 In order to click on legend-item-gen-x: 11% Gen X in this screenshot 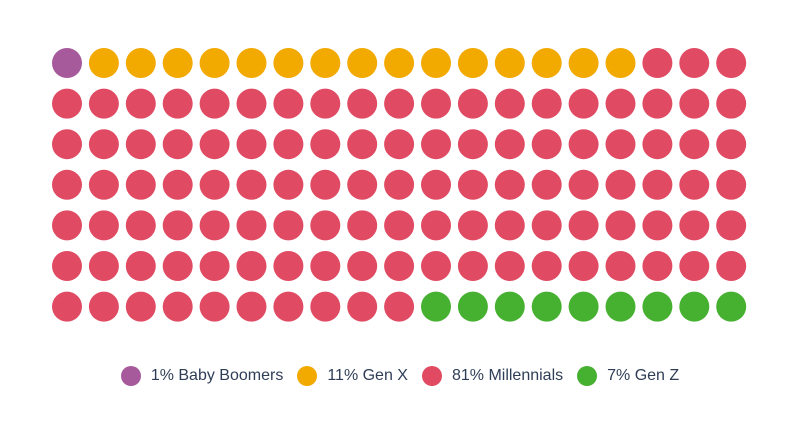, I will do `click(352, 376)`.